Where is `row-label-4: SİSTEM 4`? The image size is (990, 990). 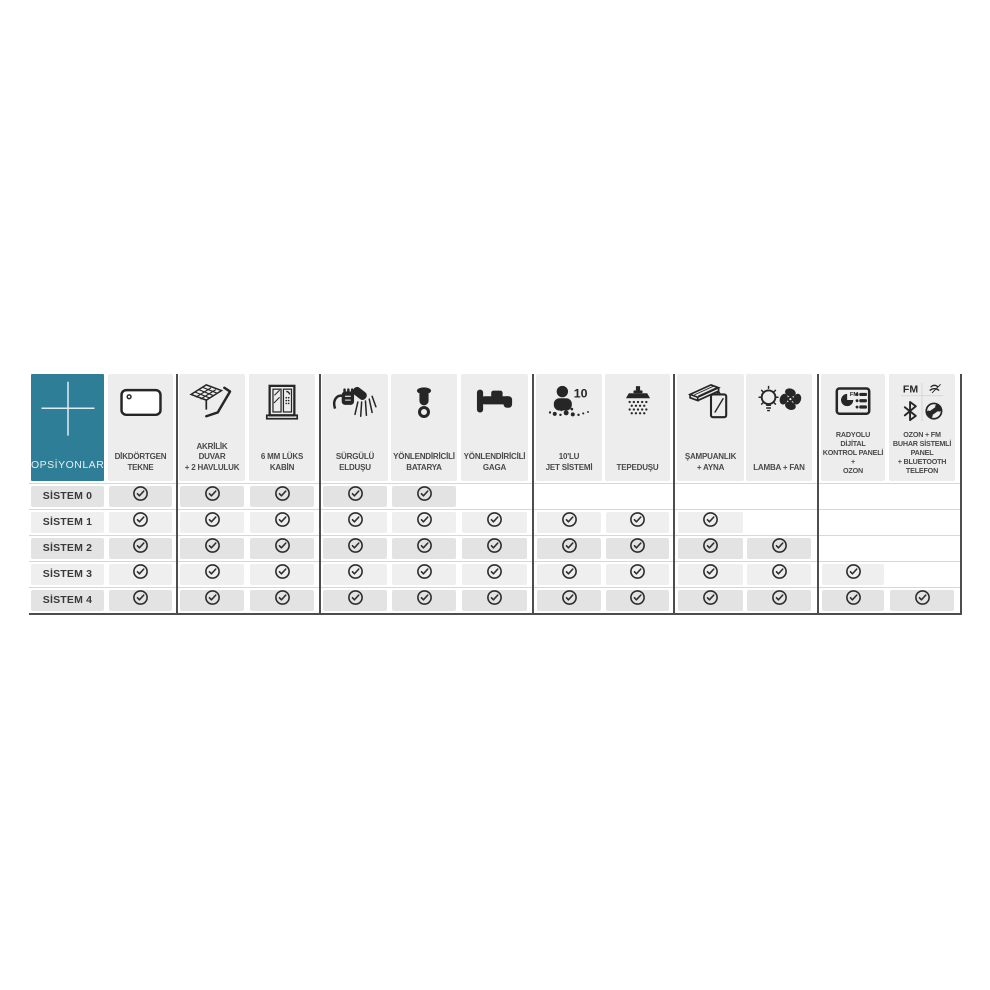 row-label-4: SİSTEM 4 is located at coordinates (67, 600).